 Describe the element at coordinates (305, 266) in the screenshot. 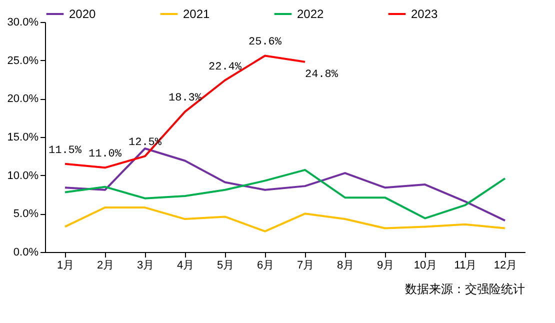

I see `x-tick-label: 7月` at that location.